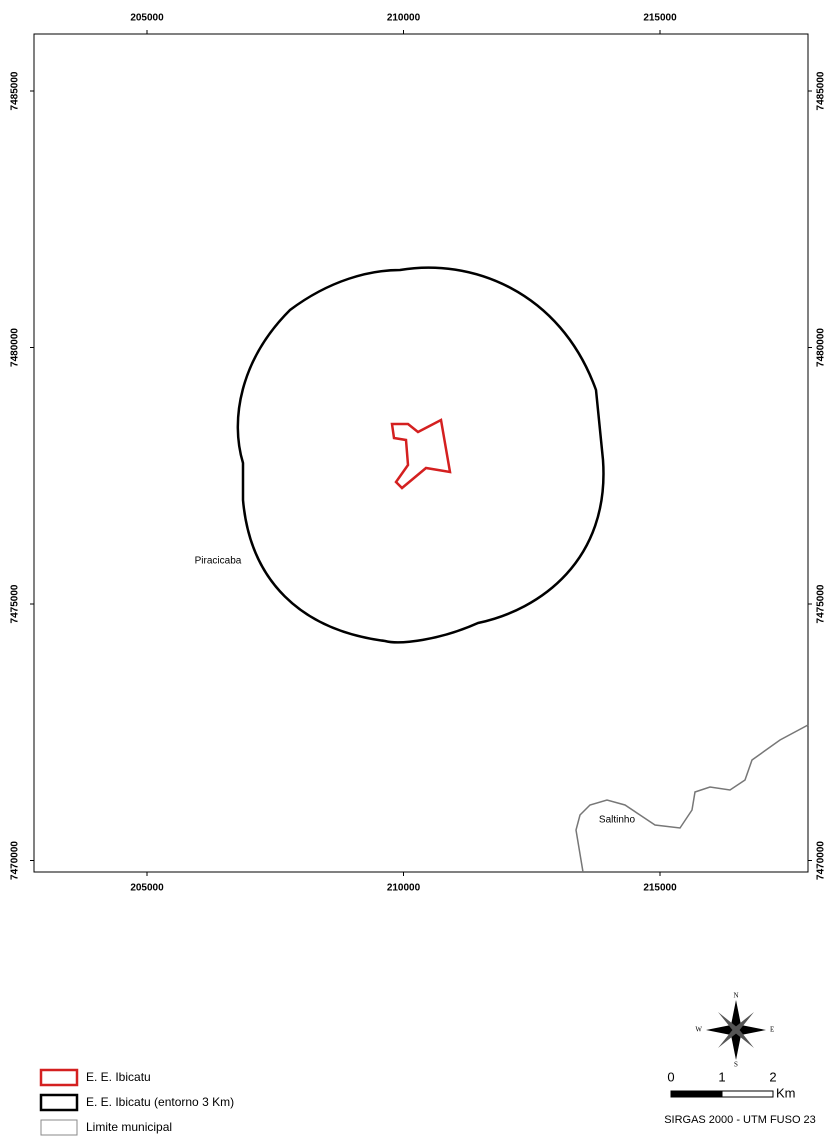 This screenshot has width=832, height=1138. I want to click on compass-label: W, so click(698, 1030).